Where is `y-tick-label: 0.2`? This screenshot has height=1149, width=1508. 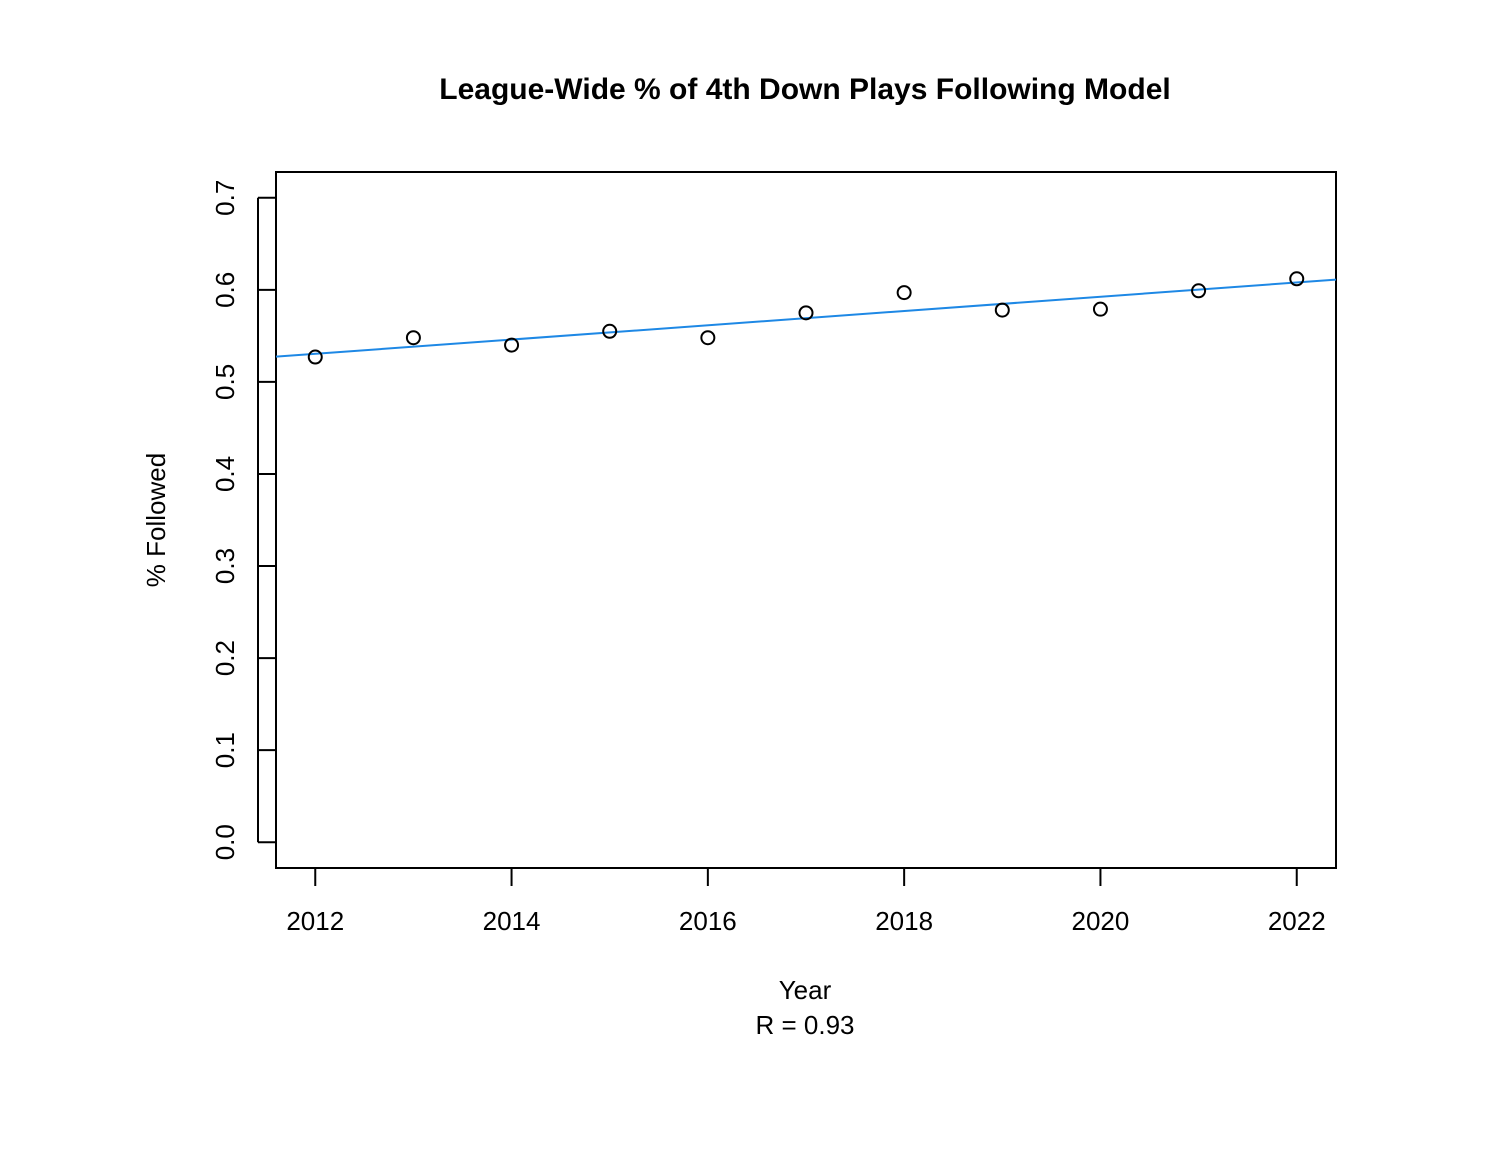 y-tick-label: 0.2 is located at coordinates (225, 658).